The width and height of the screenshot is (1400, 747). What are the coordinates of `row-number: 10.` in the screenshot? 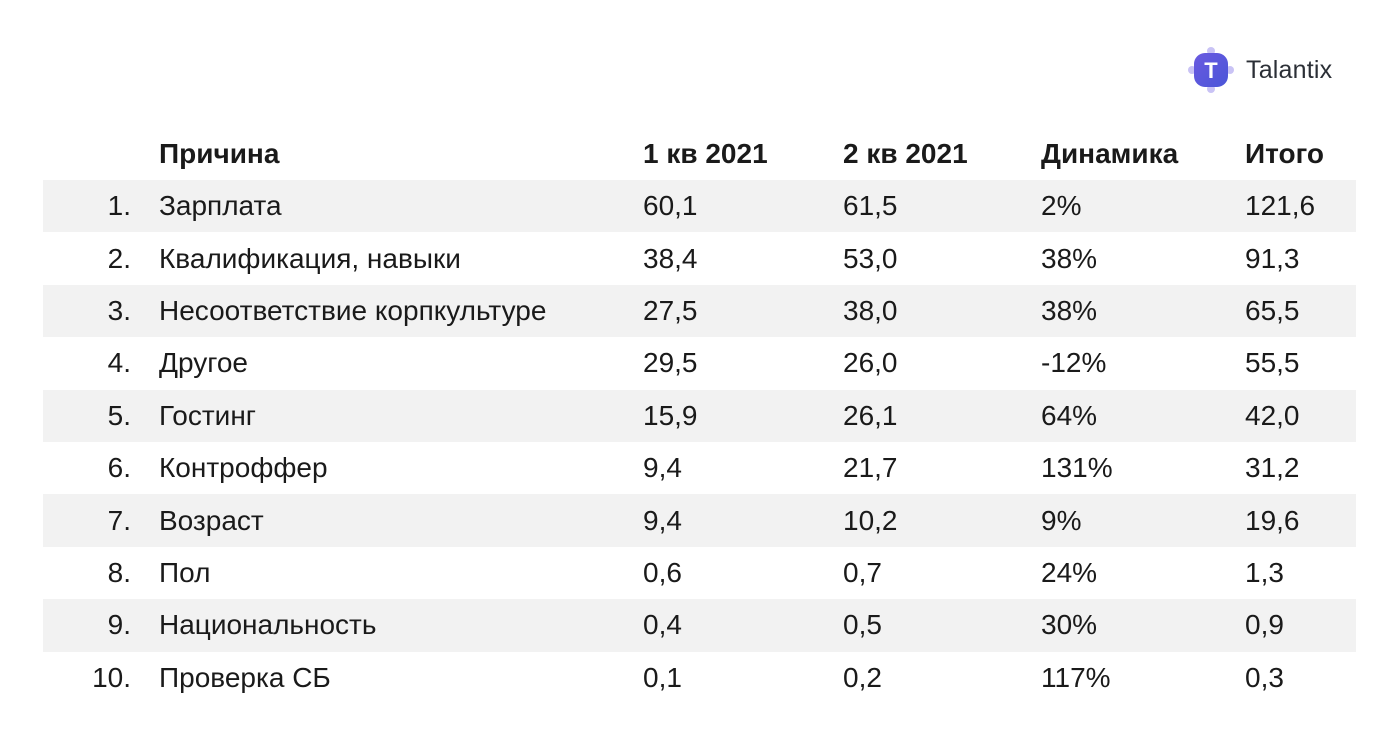 It's located at (111, 677).